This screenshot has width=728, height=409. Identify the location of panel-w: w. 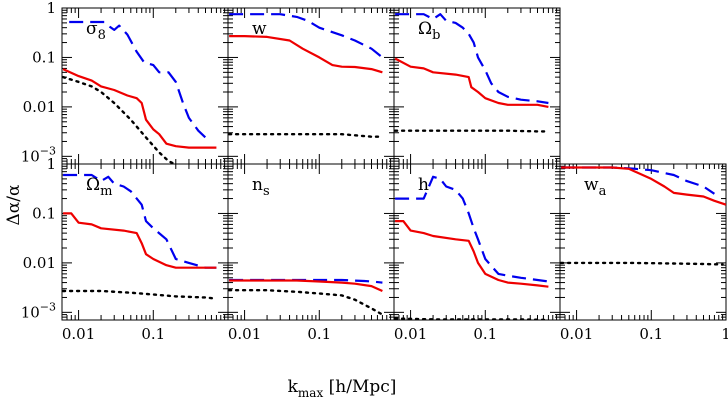
(311, 86).